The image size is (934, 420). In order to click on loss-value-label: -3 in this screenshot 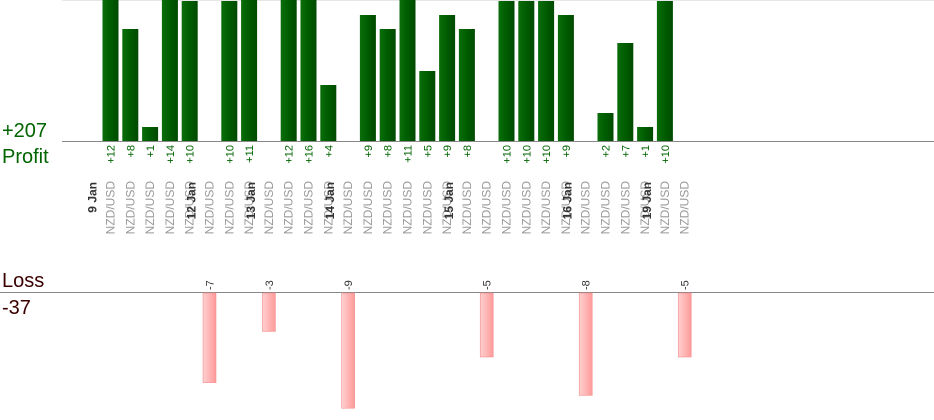, I will do `click(270, 285)`.